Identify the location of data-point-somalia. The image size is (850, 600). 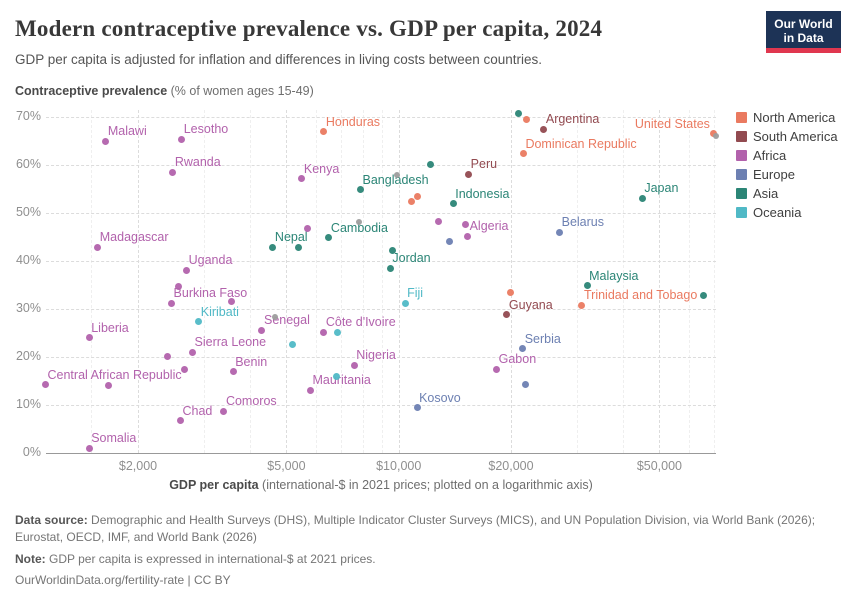
(89, 448).